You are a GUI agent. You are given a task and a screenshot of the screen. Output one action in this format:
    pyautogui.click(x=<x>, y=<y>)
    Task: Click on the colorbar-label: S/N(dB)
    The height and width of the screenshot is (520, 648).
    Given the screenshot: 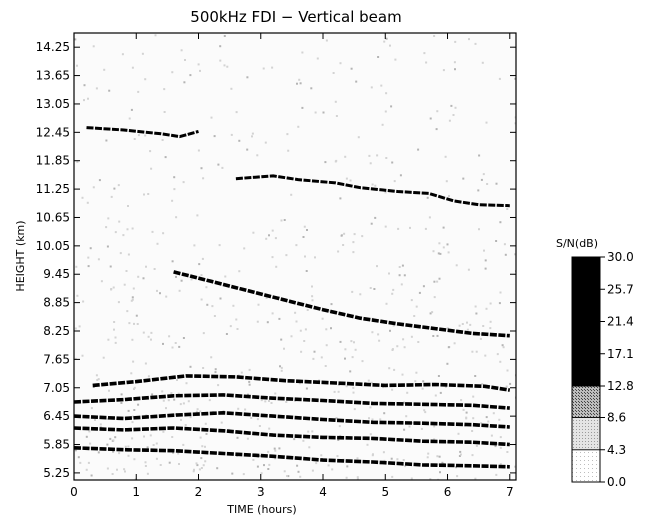 What is the action you would take?
    pyautogui.click(x=577, y=243)
    